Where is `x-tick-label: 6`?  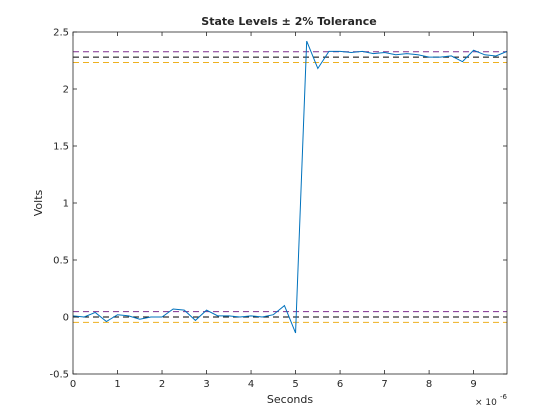
x-tick-label: 6 is located at coordinates (340, 384).